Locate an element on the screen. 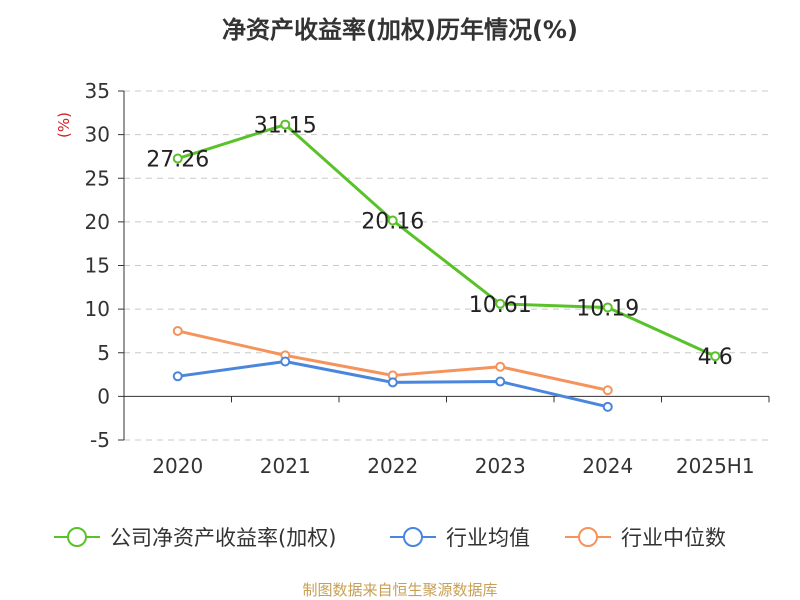 The width and height of the screenshot is (800, 600). legend-item: 行业中位数 is located at coordinates (644, 537).